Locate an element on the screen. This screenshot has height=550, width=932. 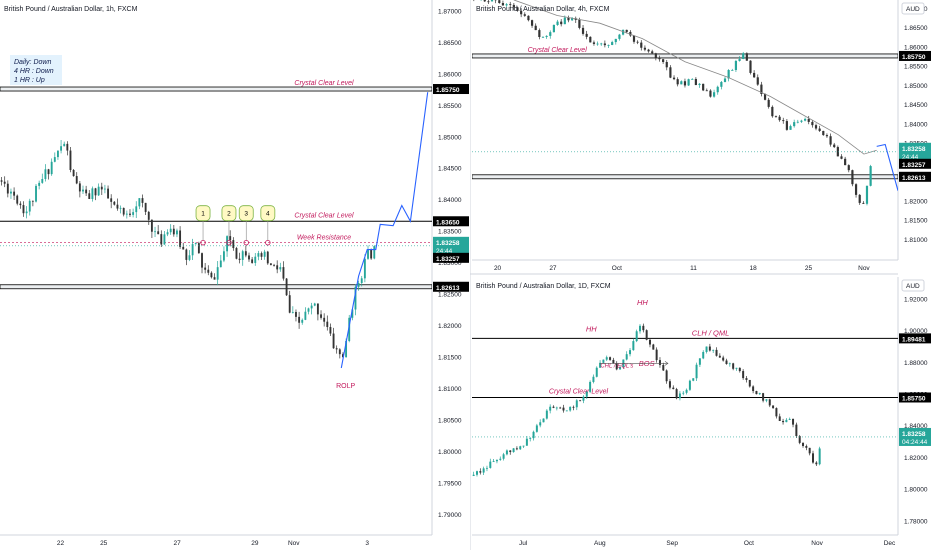
y-tick-label: 1.90000 is located at coordinates (916, 331).